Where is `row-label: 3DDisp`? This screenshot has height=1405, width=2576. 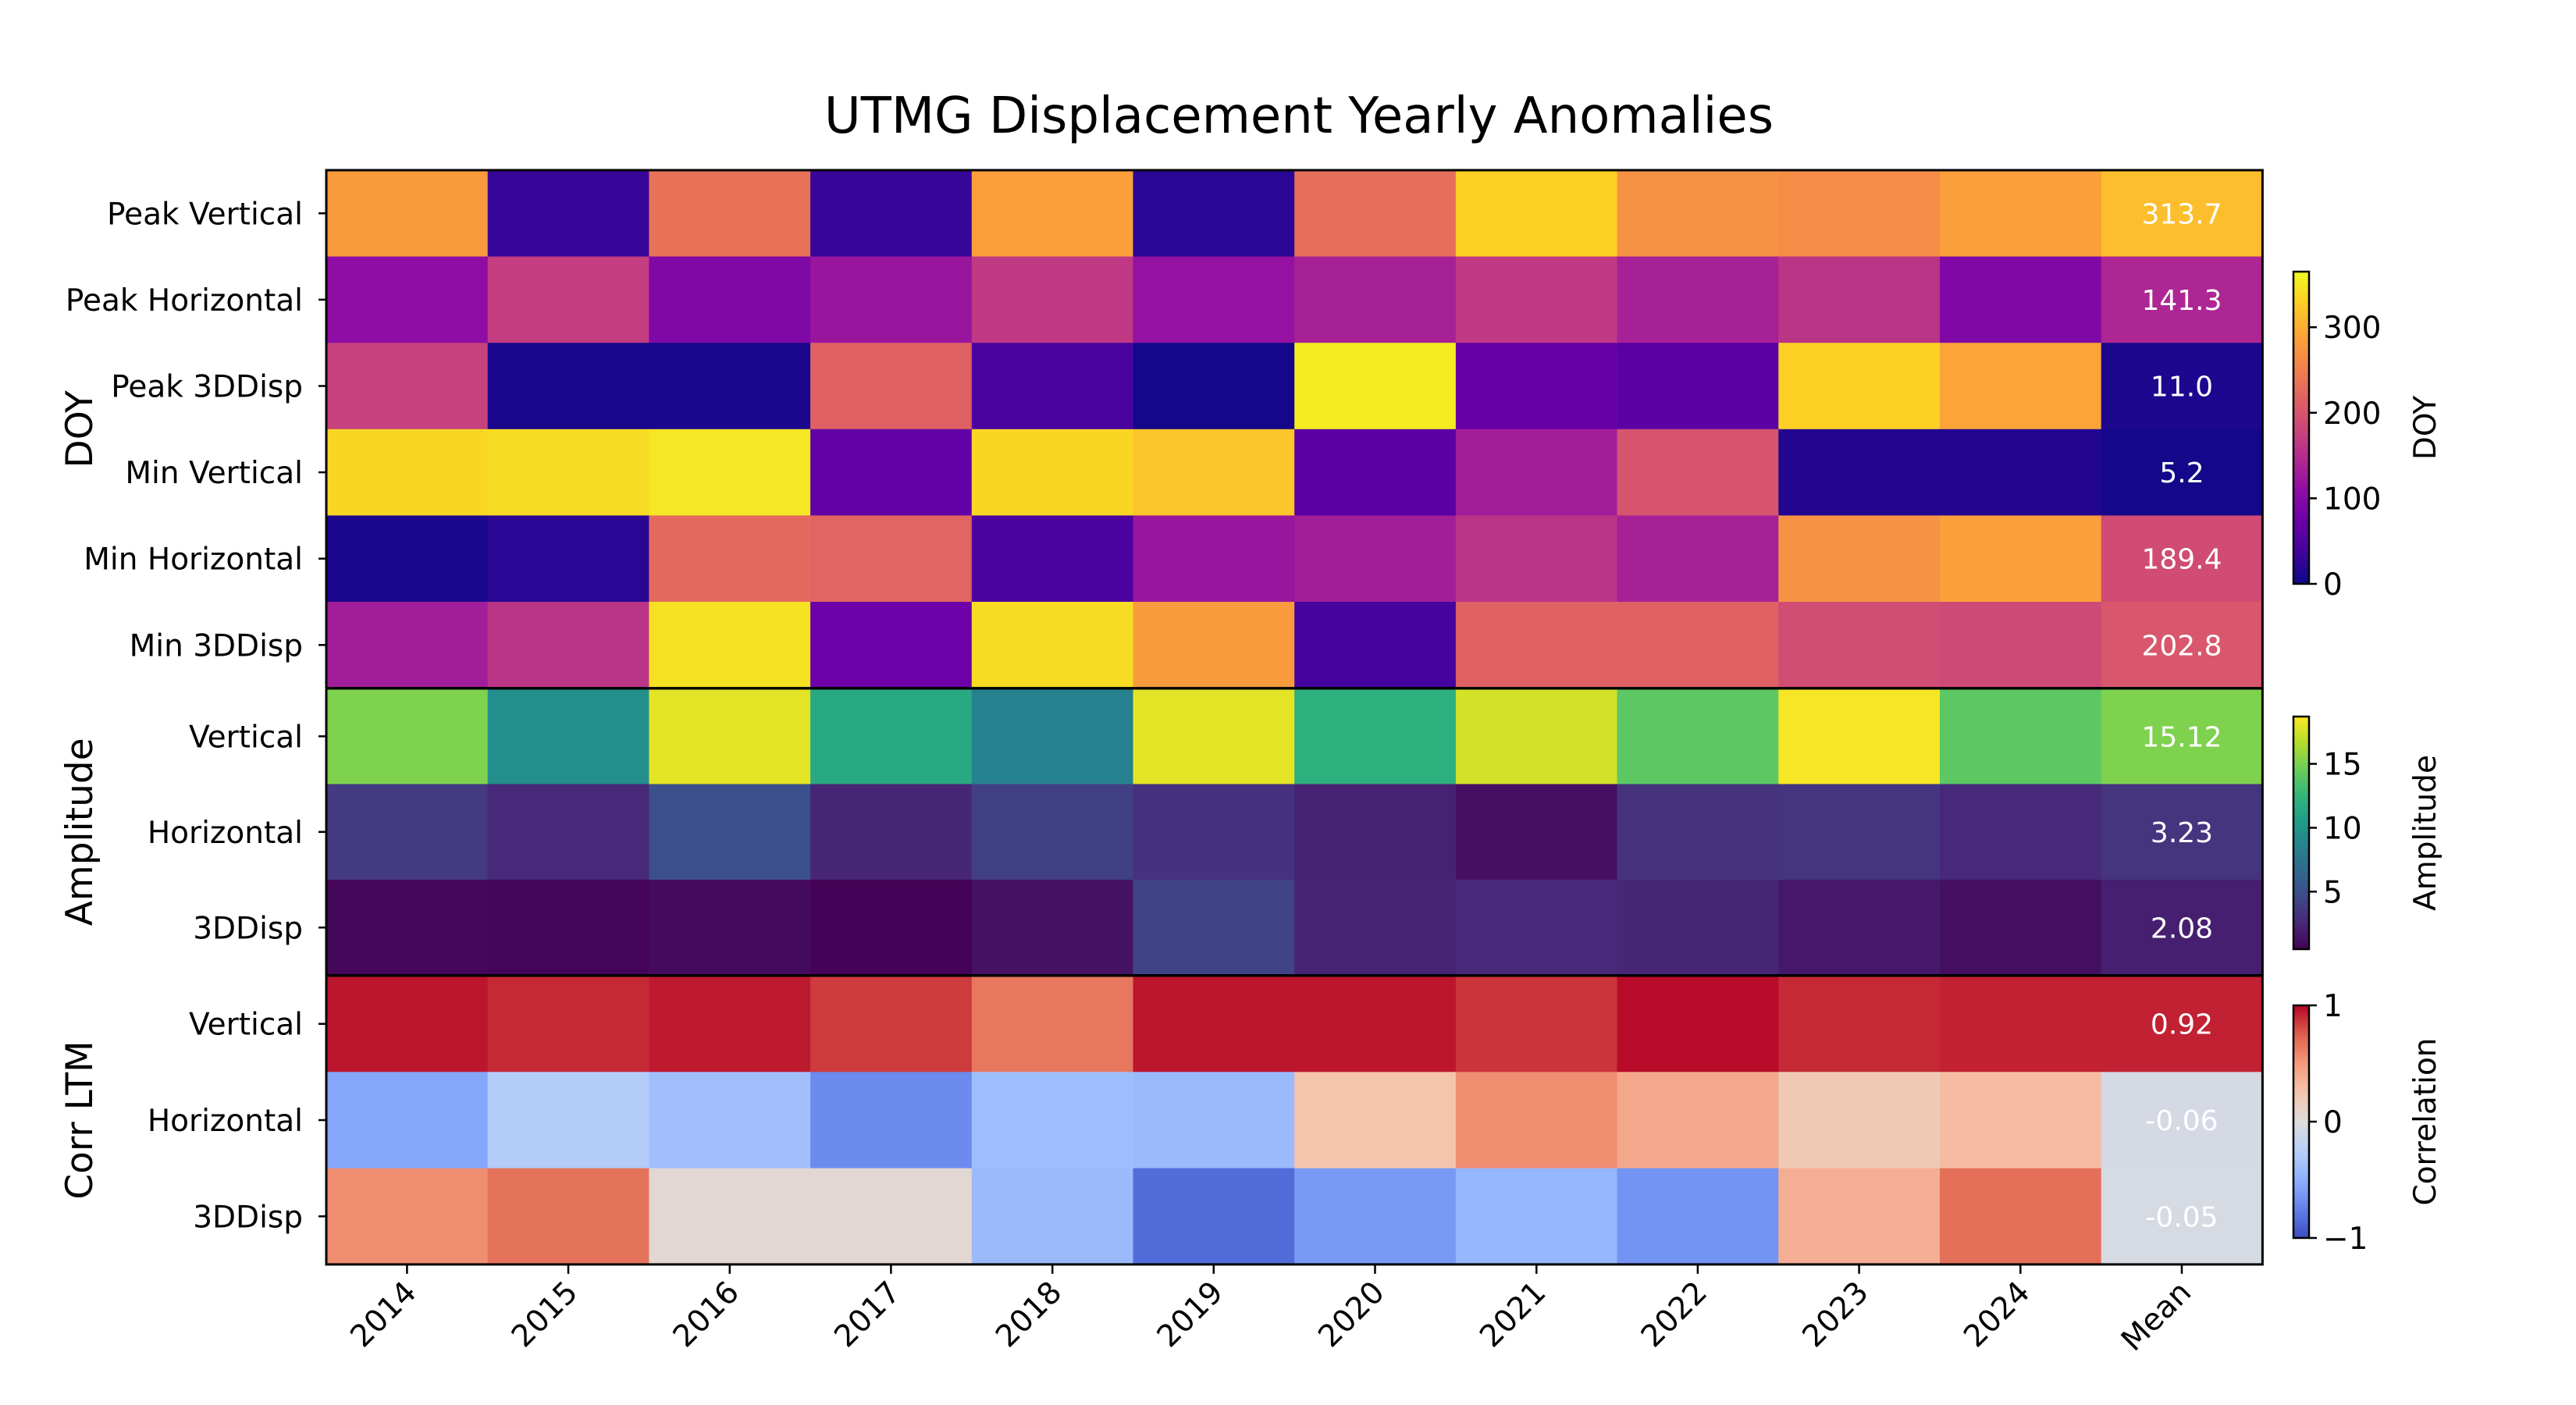
row-label: 3DDisp is located at coordinates (248, 1218).